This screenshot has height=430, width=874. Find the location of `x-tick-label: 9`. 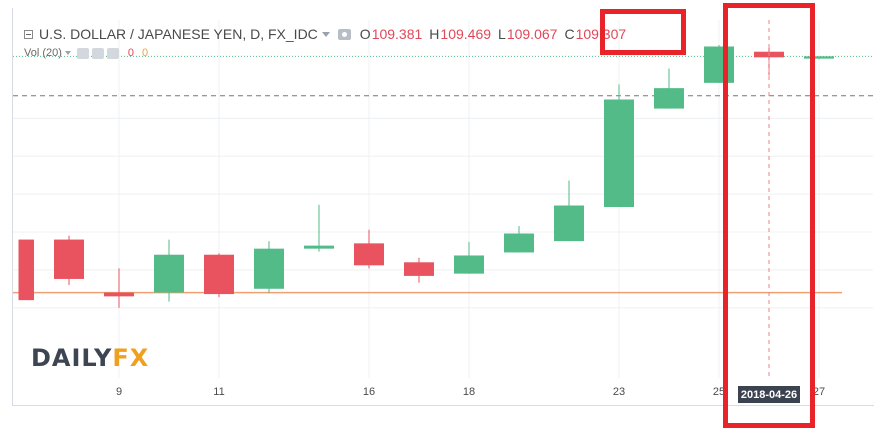

x-tick-label: 9 is located at coordinates (119, 392).